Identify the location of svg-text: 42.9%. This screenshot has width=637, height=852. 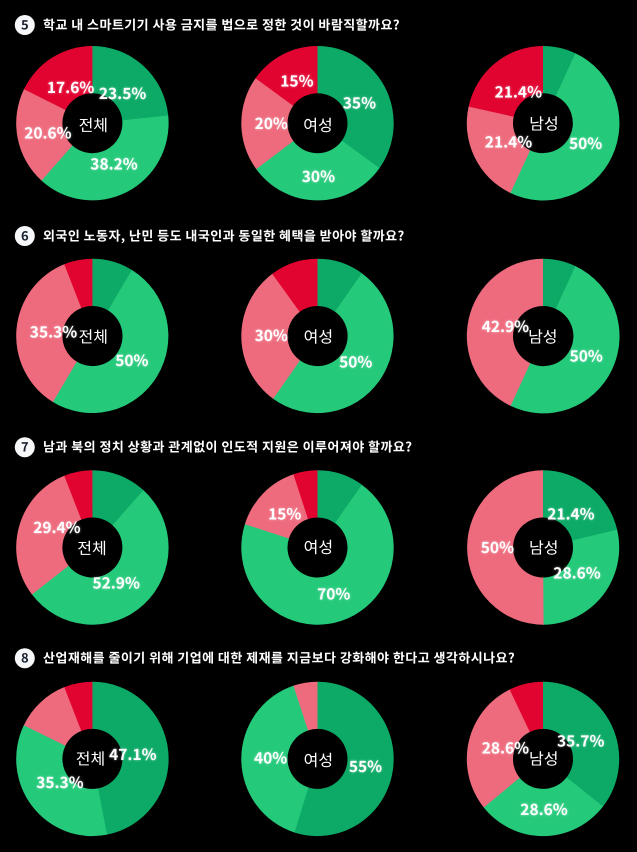
(505, 326).